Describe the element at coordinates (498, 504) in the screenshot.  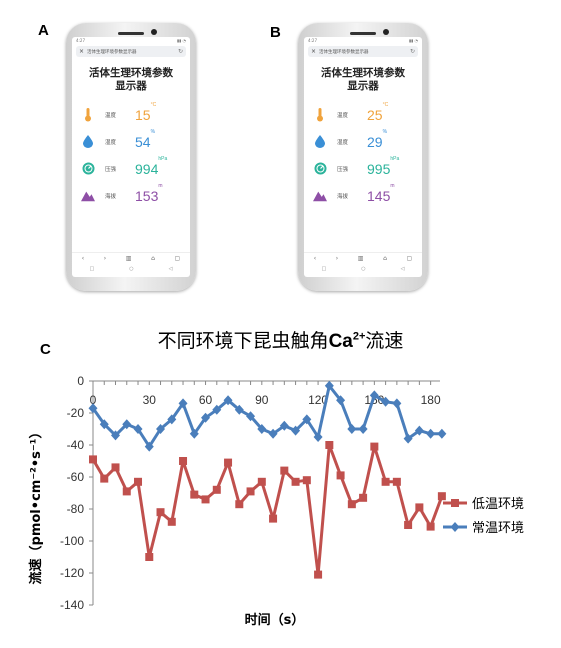
I see `legend-label: 低温环境` at that location.